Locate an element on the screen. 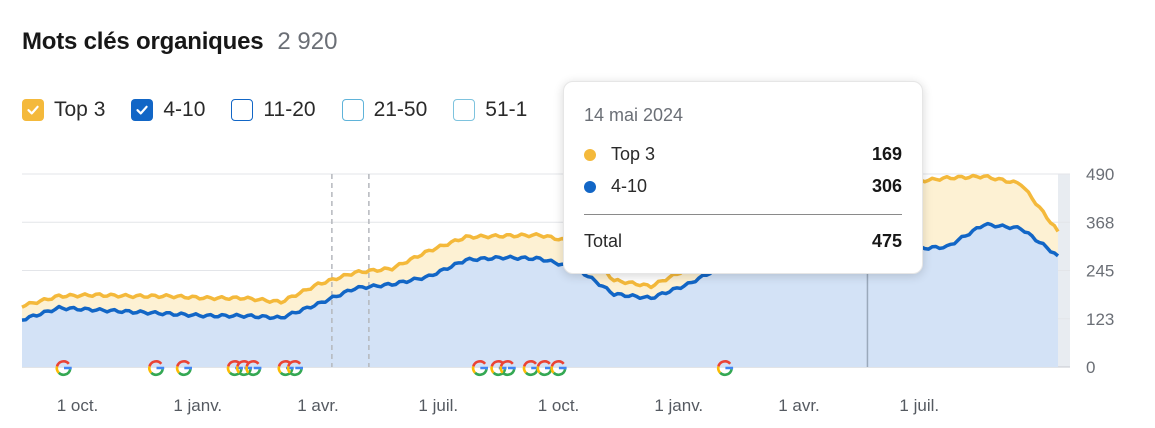  legend-item-4-10: 4-10 is located at coordinates (168, 110).